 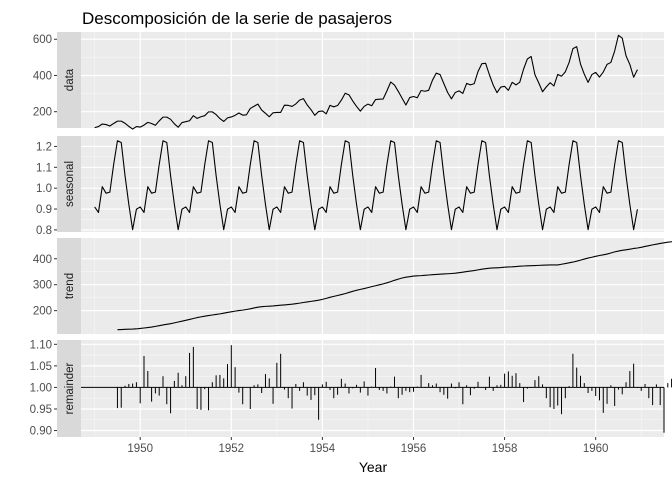 What do you see at coordinates (42, 286) in the screenshot?
I see `y-tick-label: 300` at bounding box center [42, 286].